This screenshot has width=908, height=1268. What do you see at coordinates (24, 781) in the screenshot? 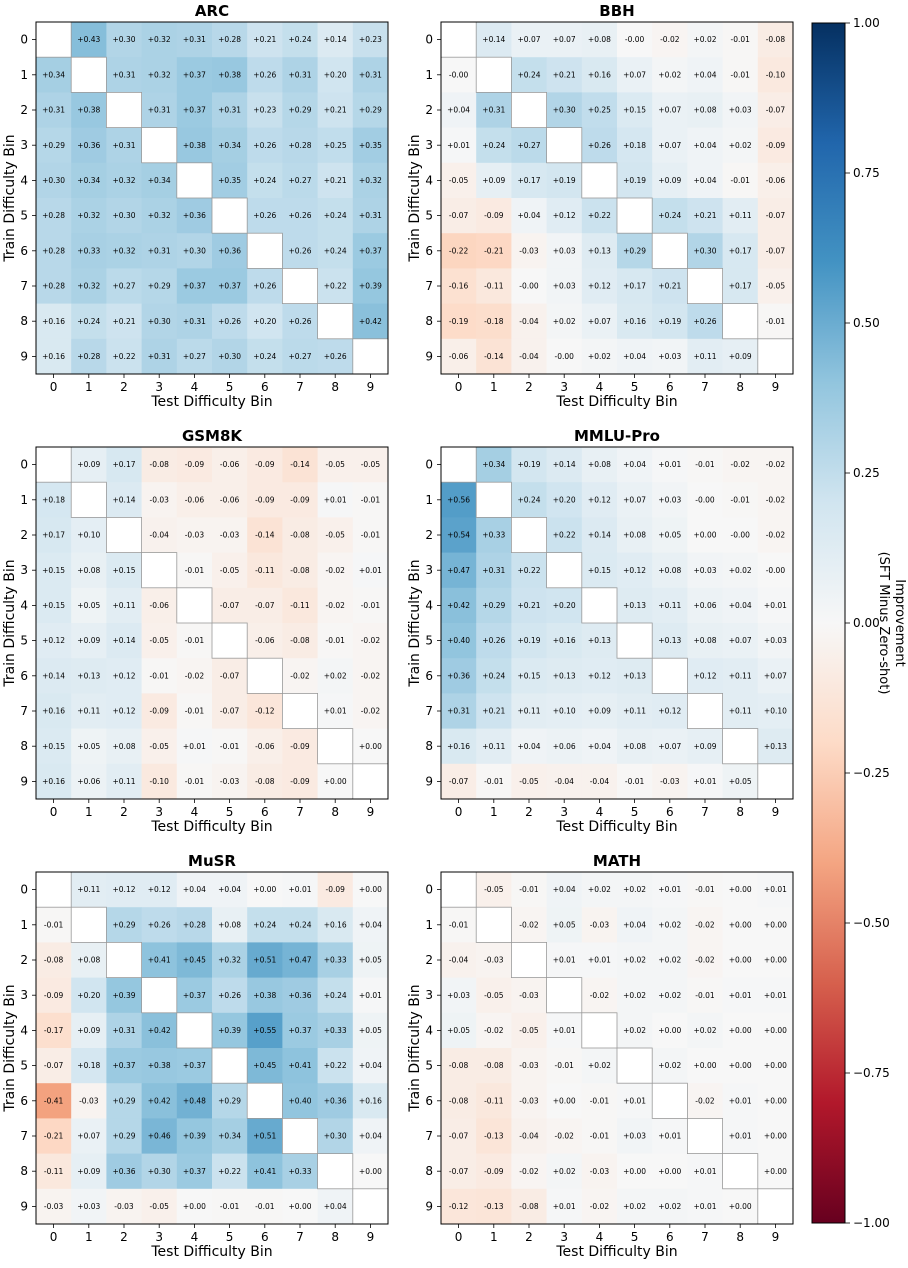
I see `y-tick-label: 9` at bounding box center [24, 781].